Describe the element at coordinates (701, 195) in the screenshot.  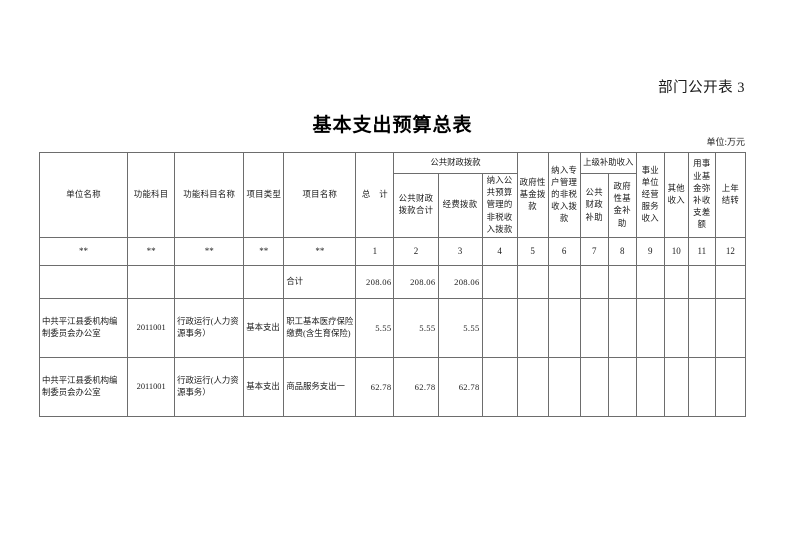
I see `col-header-fund-offset-balance: 用事业基金弥补收支差额` at that location.